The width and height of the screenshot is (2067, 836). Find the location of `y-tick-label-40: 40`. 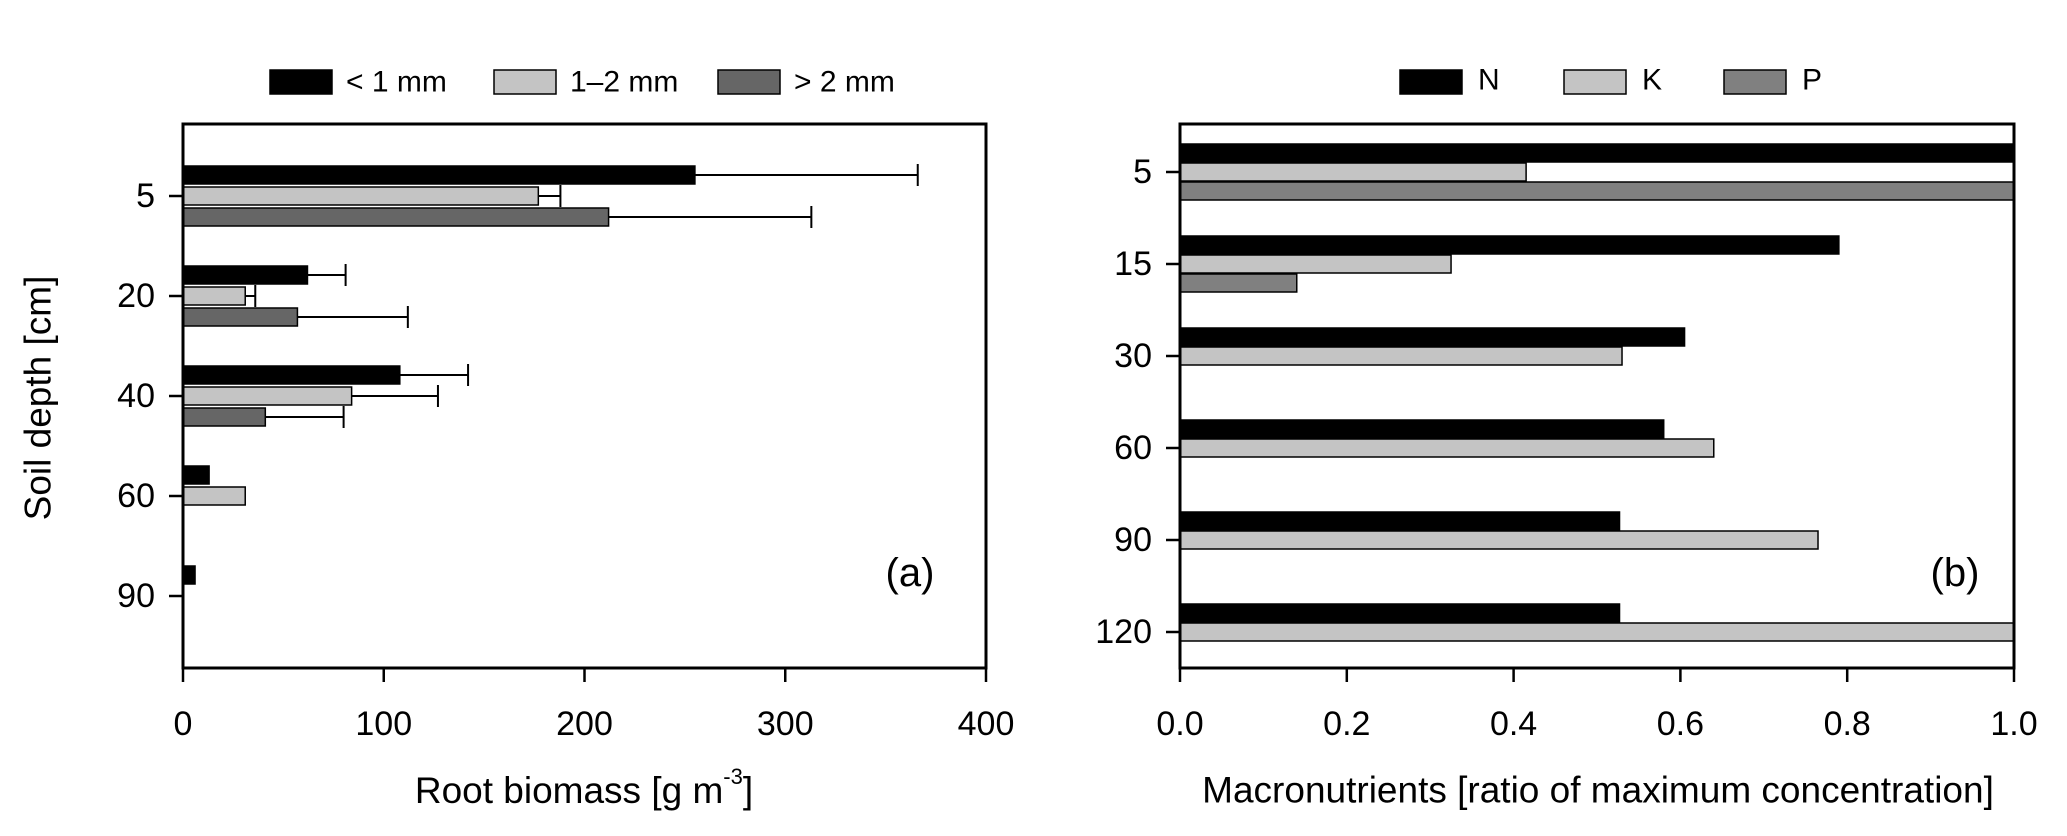

y-tick-label-40: 40 is located at coordinates (136, 396).